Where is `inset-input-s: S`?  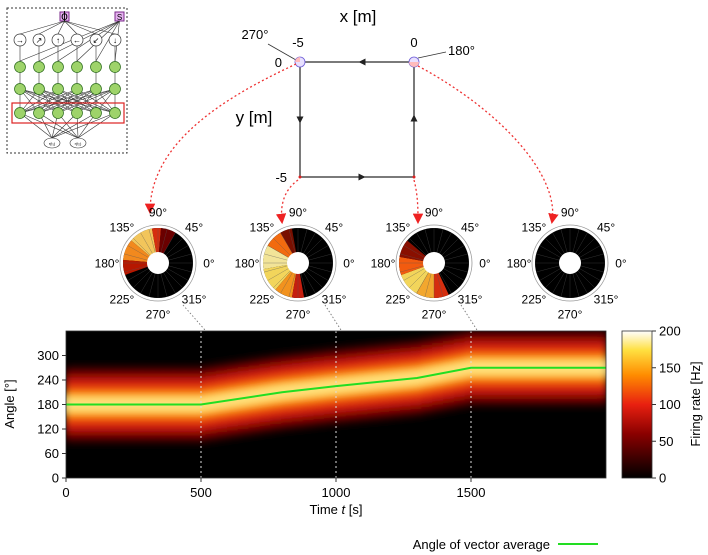
inset-input-s: S is located at coordinates (119, 16).